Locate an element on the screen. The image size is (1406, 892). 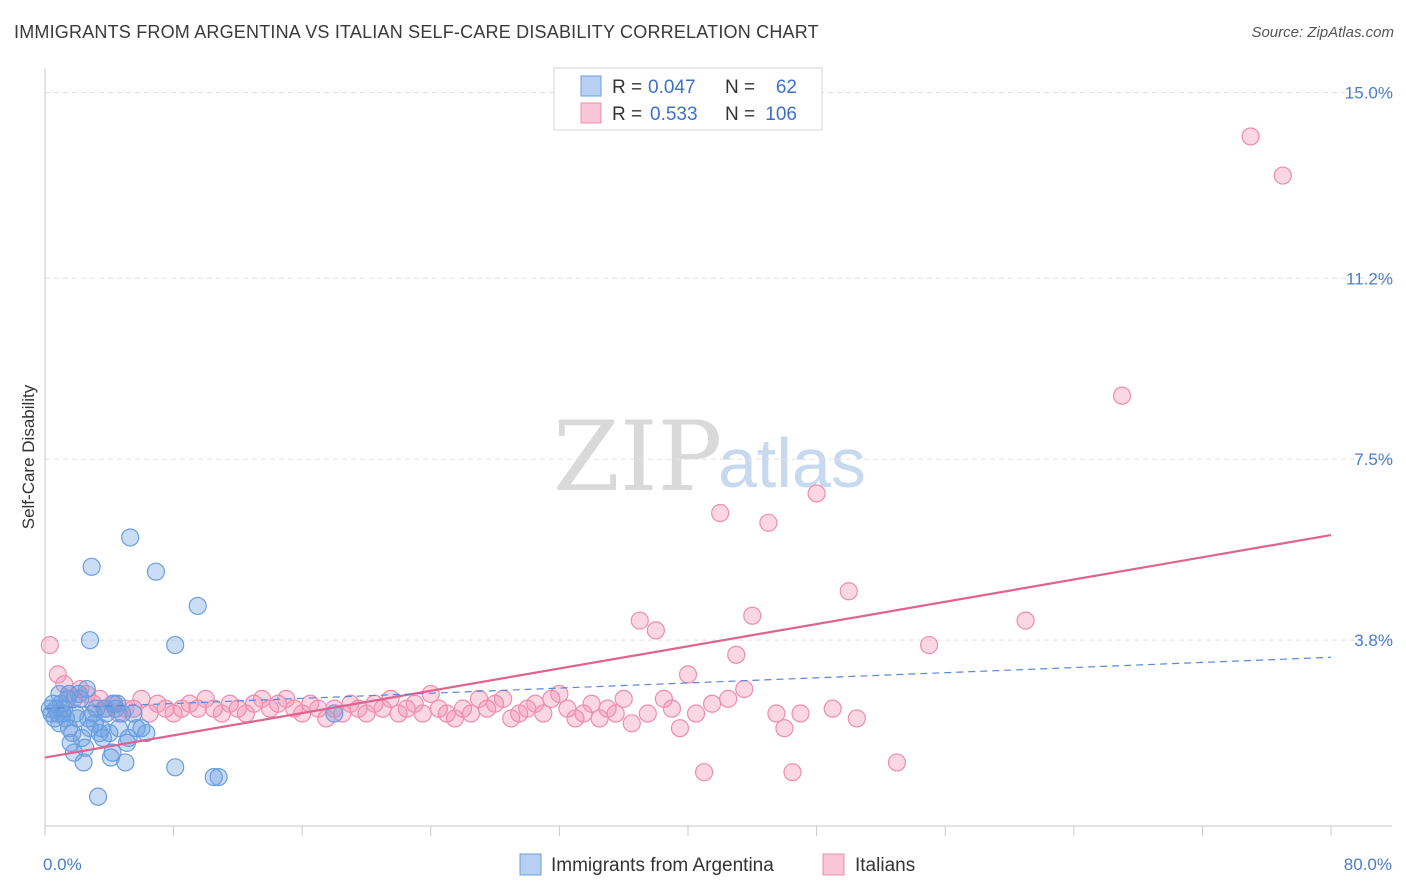
stats-r-label-italians: R = is located at coordinates (627, 114).